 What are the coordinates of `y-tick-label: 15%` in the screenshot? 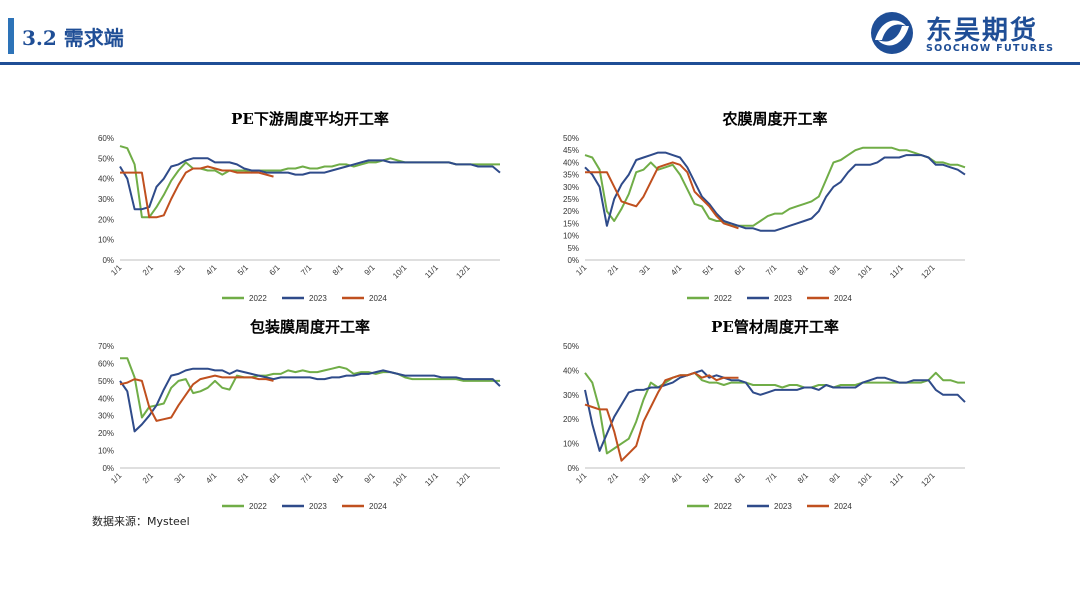 It's located at (571, 223).